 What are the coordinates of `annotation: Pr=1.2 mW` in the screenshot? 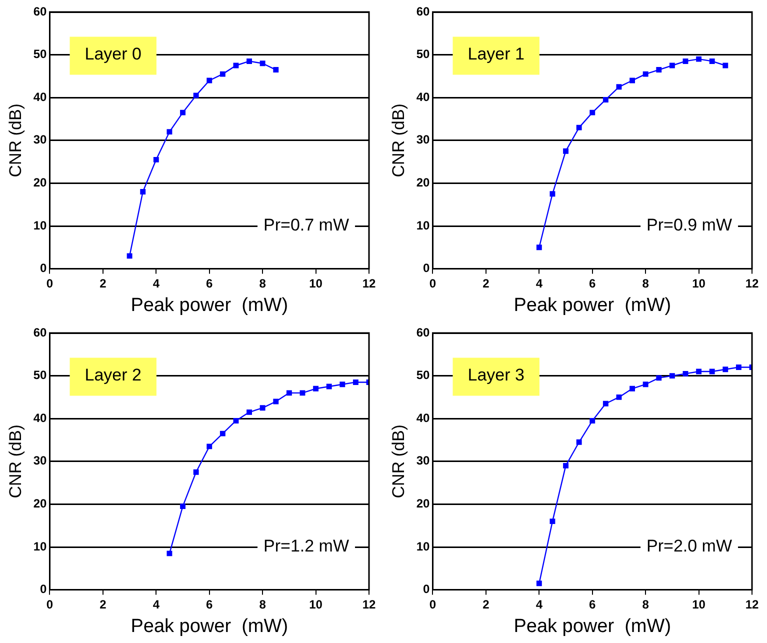 It's located at (307, 546).